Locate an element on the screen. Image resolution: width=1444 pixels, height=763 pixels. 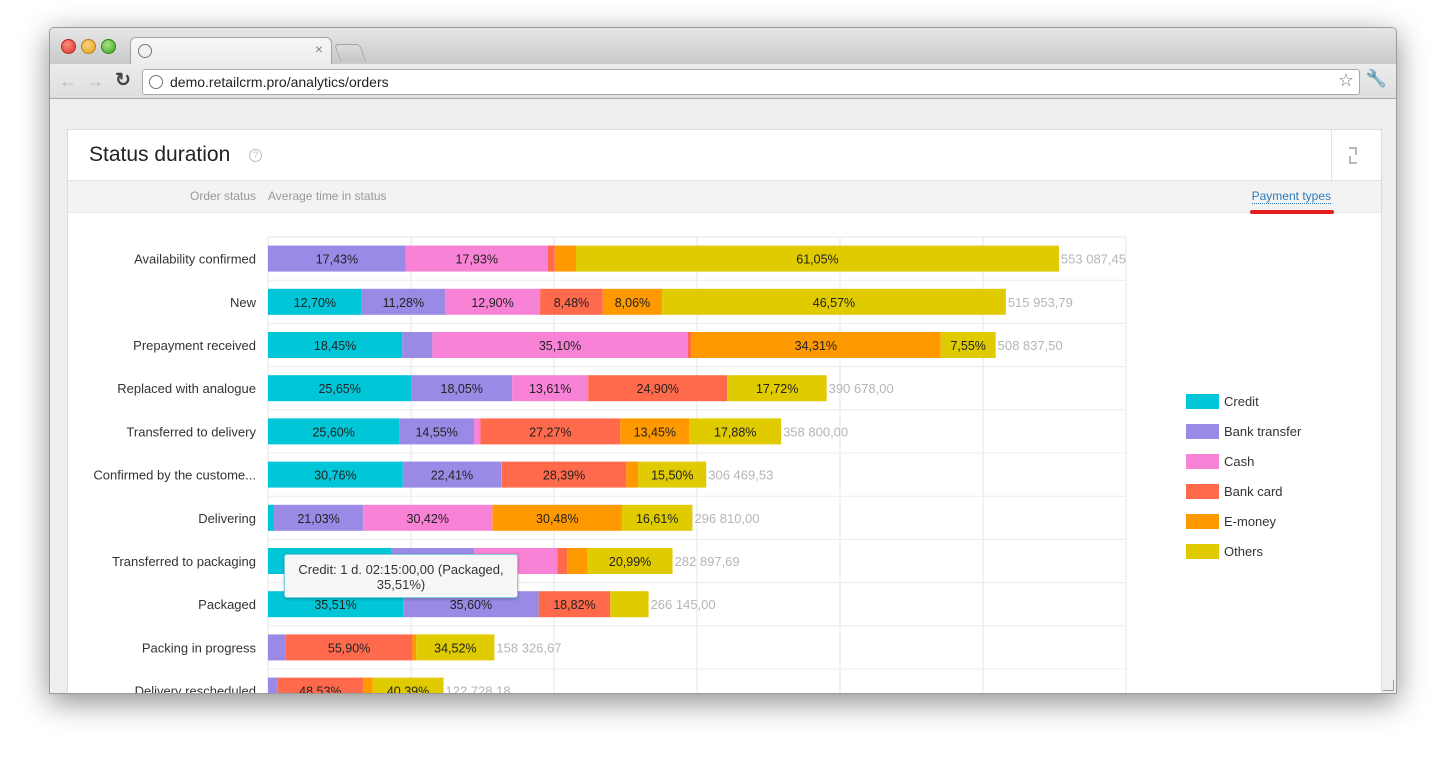
segment-label: 17,88% is located at coordinates (735, 432).